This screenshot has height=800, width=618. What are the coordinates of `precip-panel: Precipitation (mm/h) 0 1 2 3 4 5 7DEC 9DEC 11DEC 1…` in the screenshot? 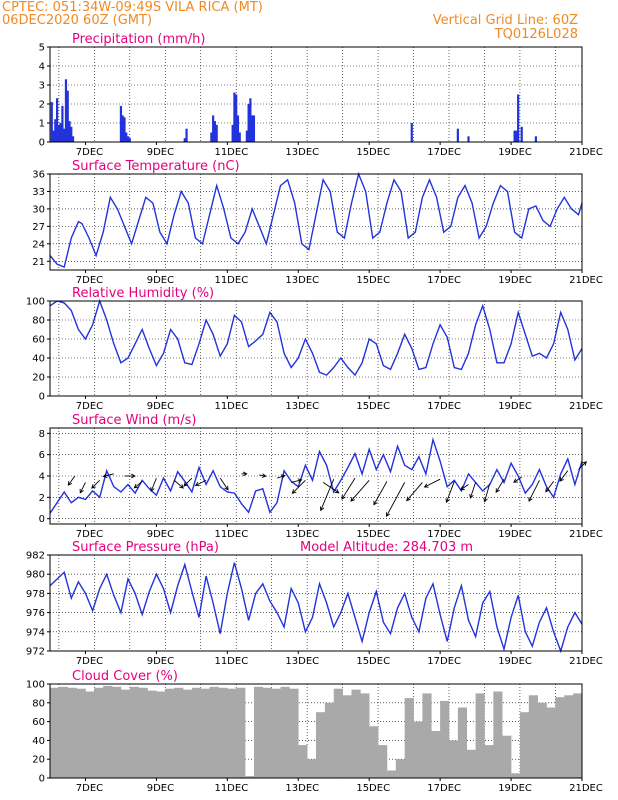 It's located at (321, 95).